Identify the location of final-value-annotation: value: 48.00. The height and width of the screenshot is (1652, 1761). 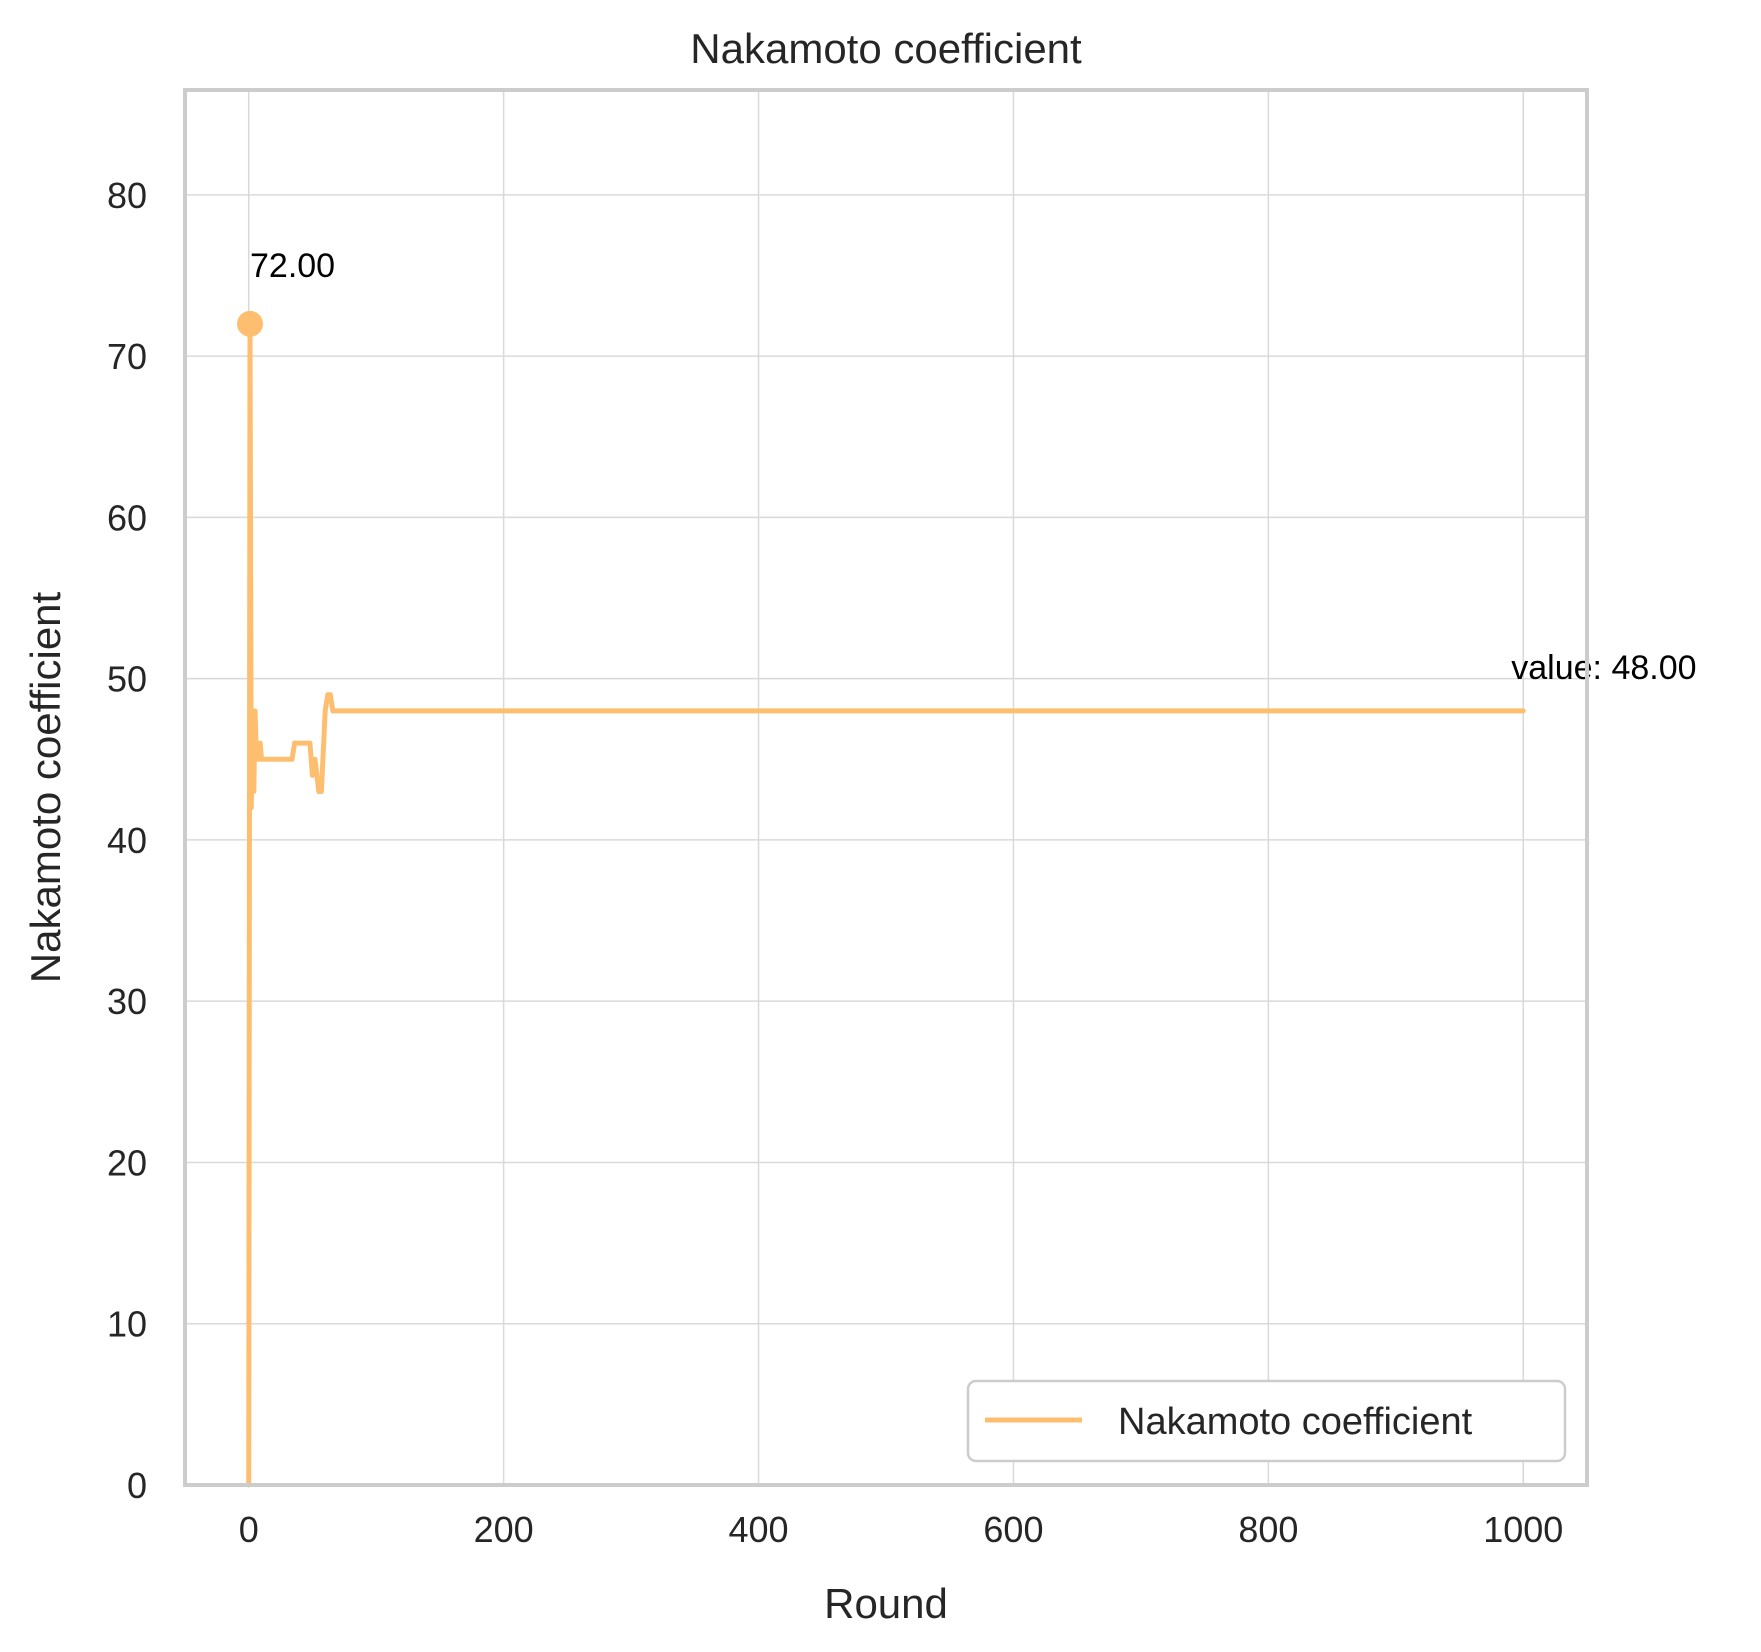
(1603, 668).